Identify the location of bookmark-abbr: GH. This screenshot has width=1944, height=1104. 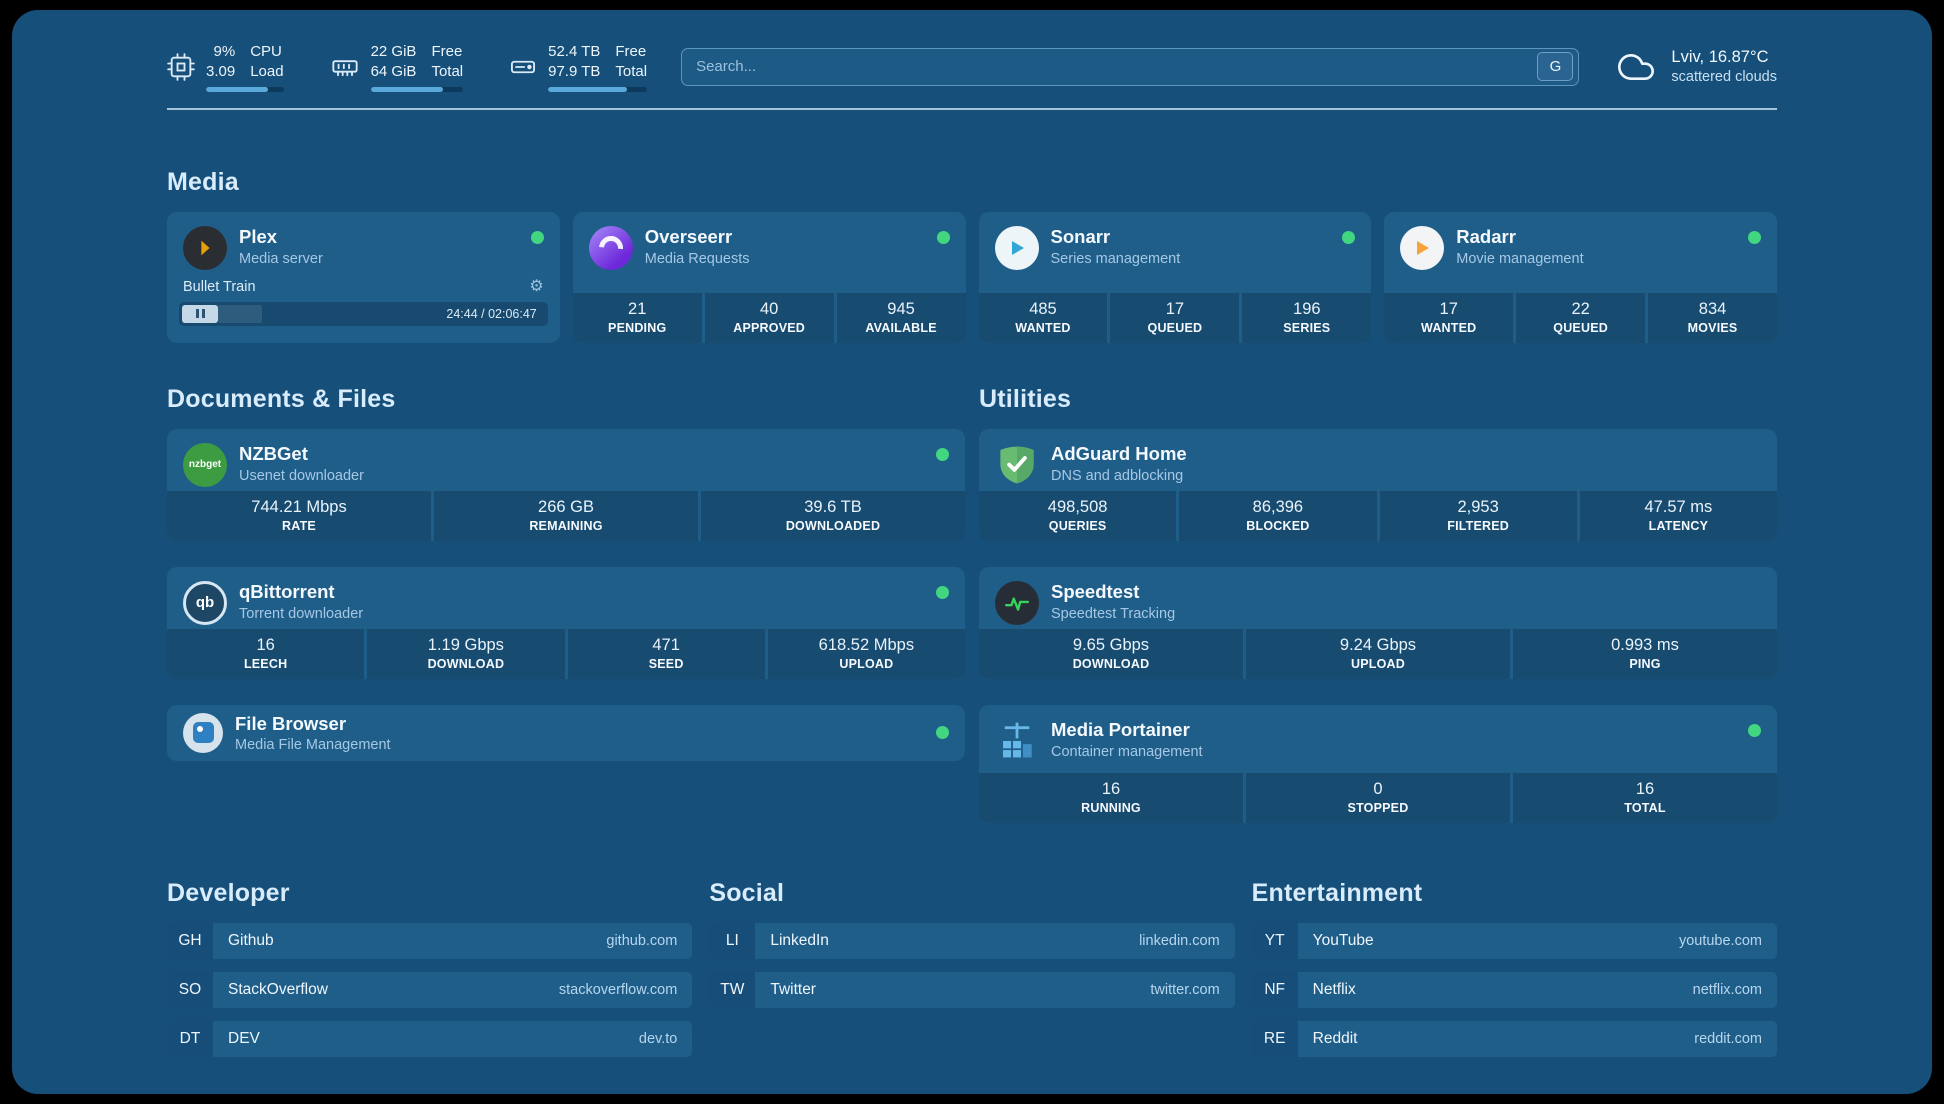
(190, 940).